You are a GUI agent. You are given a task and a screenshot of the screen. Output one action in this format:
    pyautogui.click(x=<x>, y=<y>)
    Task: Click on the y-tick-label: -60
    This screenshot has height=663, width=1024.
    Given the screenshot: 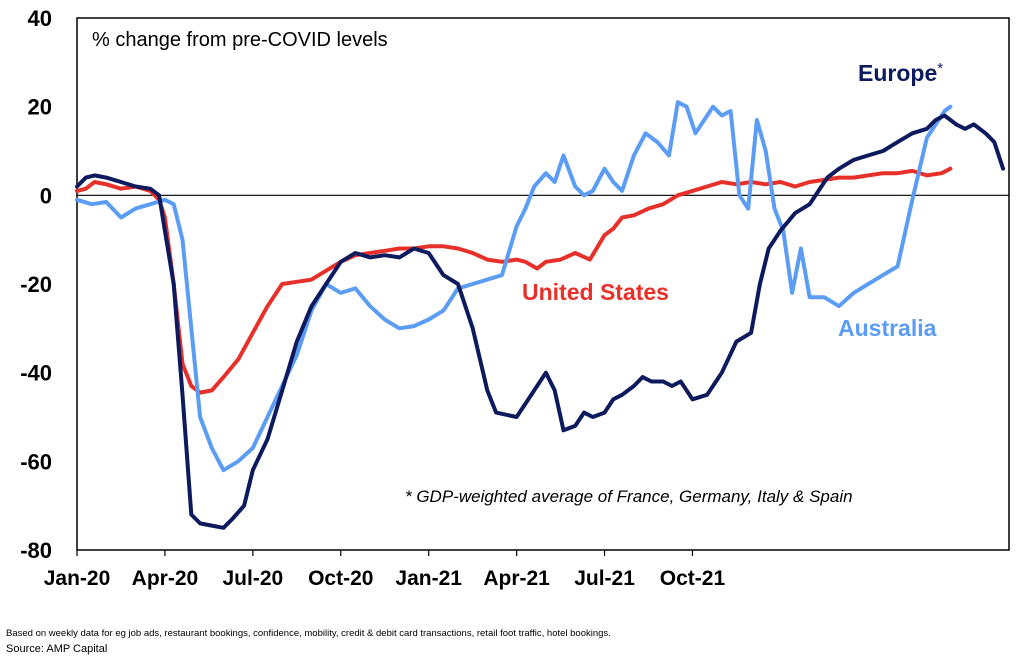 What is the action you would take?
    pyautogui.click(x=36, y=461)
    